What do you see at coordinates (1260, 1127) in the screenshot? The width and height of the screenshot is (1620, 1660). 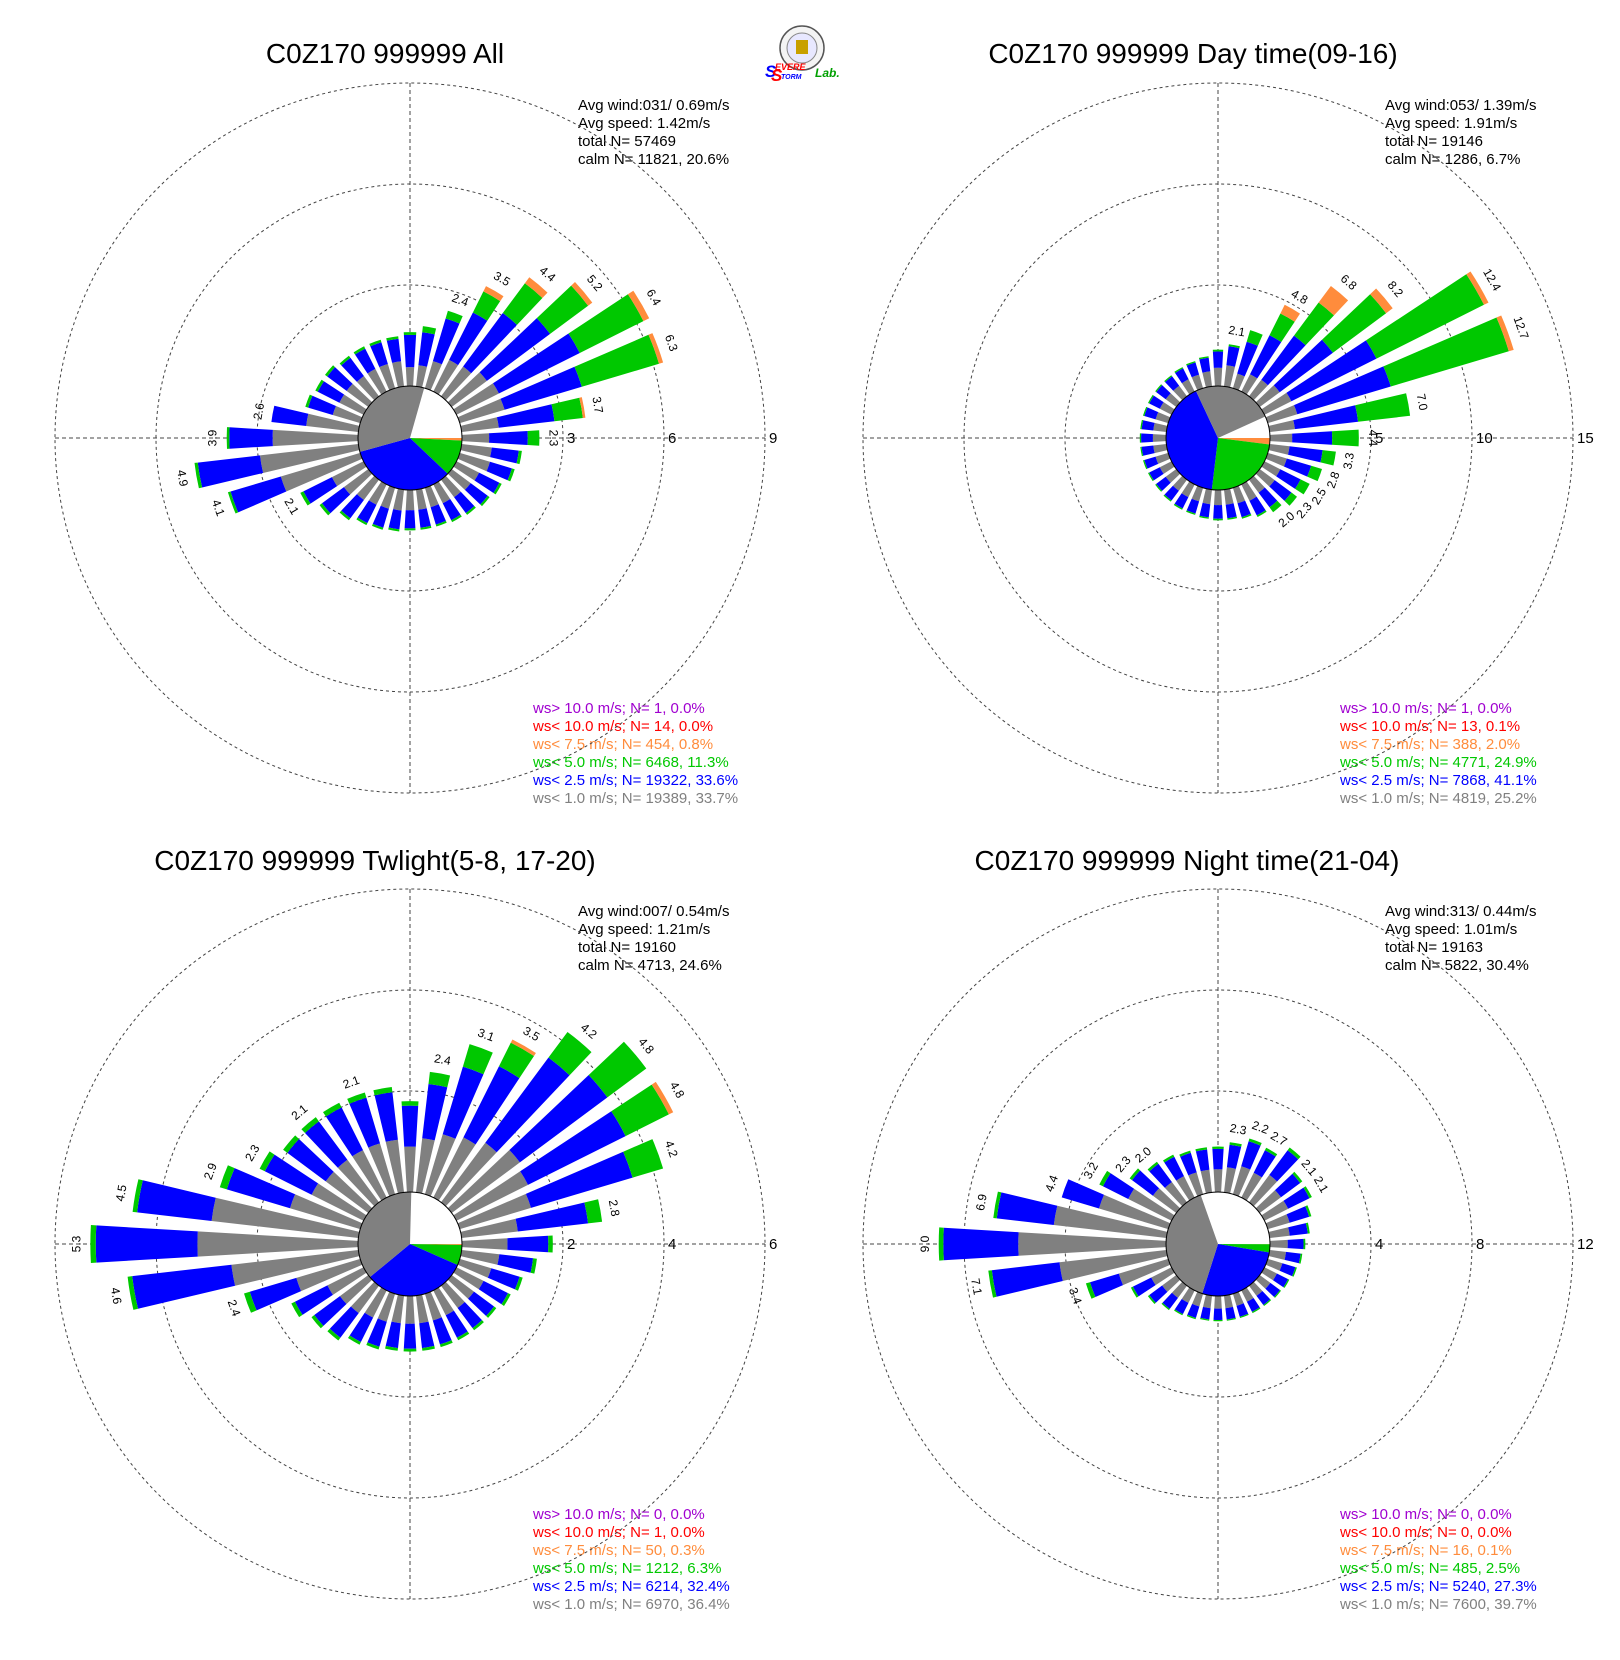 I see `bar-value-label: 2.2` at bounding box center [1260, 1127].